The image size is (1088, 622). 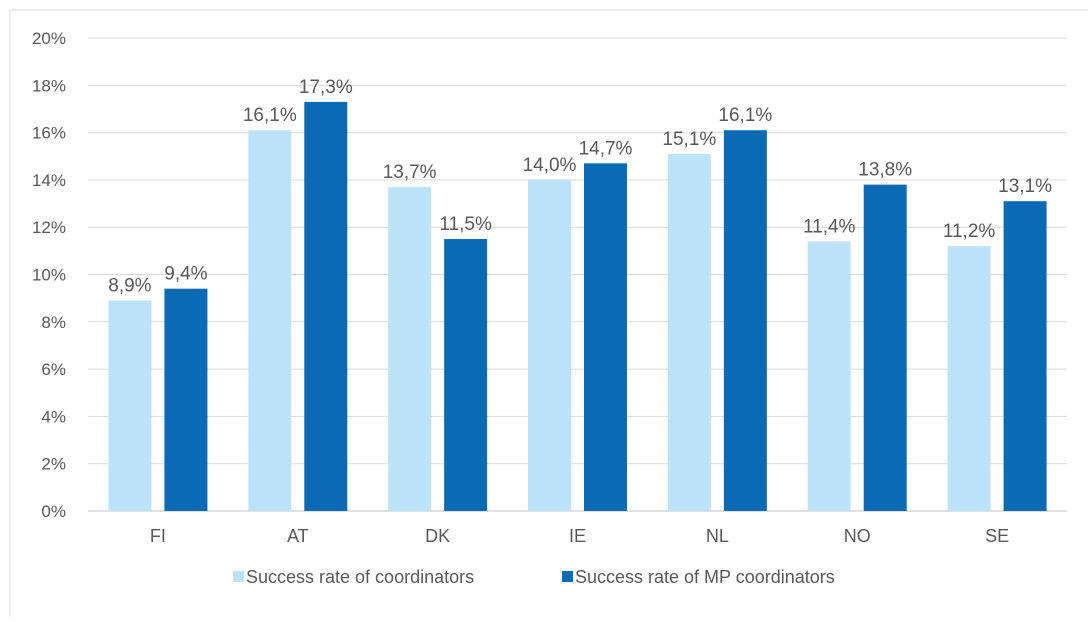 I want to click on data-label: 13,1%, so click(x=1025, y=186).